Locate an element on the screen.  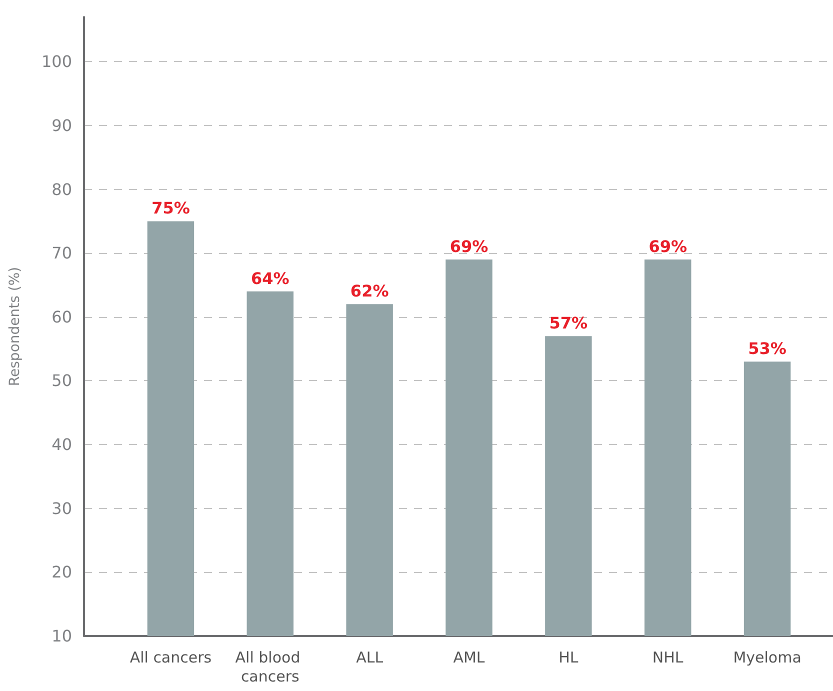
data-label: 75% is located at coordinates (171, 208).